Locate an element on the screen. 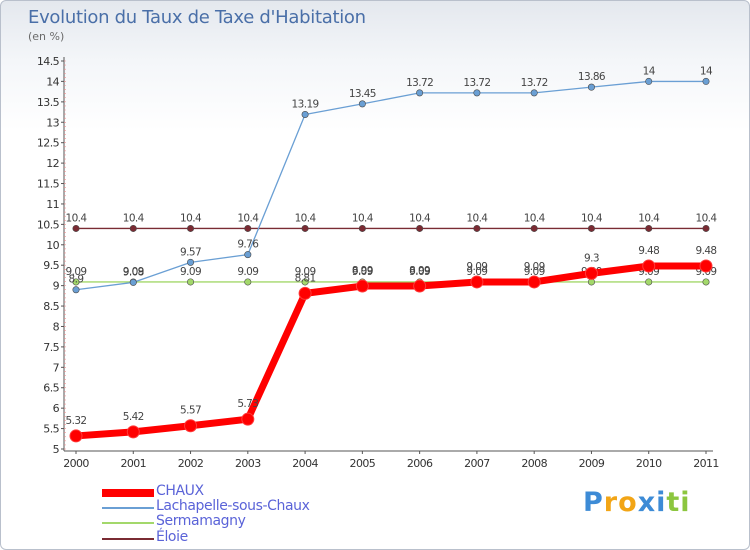 This screenshot has height=550, width=750. x-tick-label-4: 2004 is located at coordinates (305, 463).